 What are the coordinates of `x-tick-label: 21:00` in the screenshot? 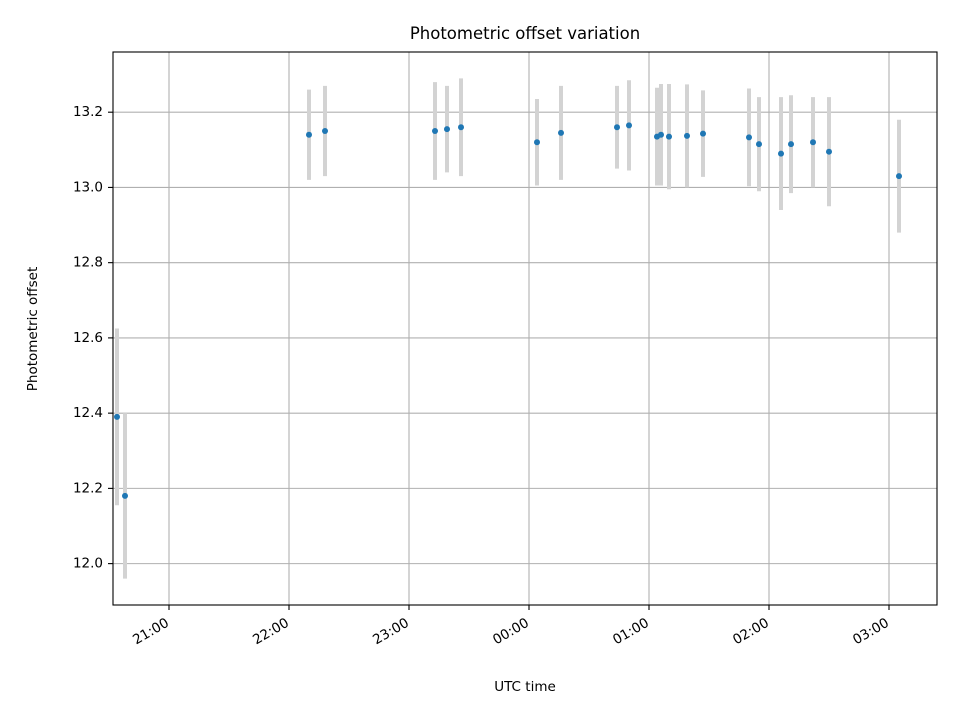 It's located at (151, 631).